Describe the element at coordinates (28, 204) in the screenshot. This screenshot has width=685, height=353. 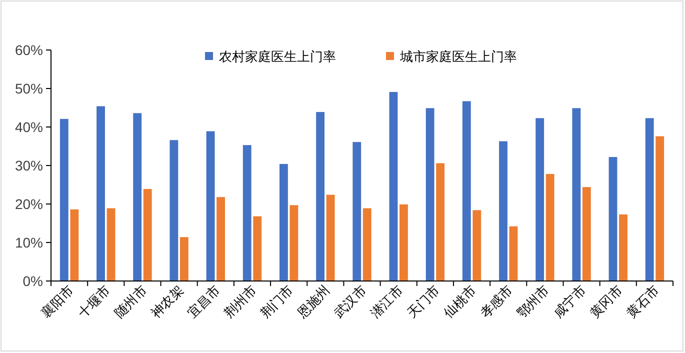
I see `y-tick-label: 20%` at that location.